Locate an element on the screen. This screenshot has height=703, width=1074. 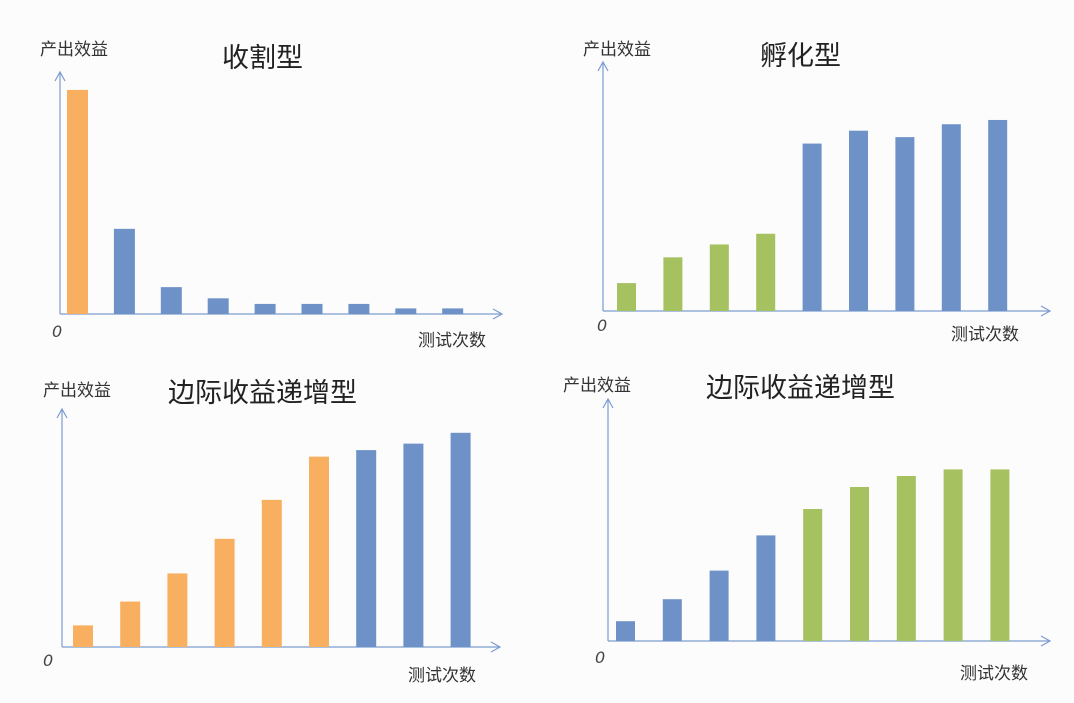
chart-title: 收割型 is located at coordinates (262, 58).